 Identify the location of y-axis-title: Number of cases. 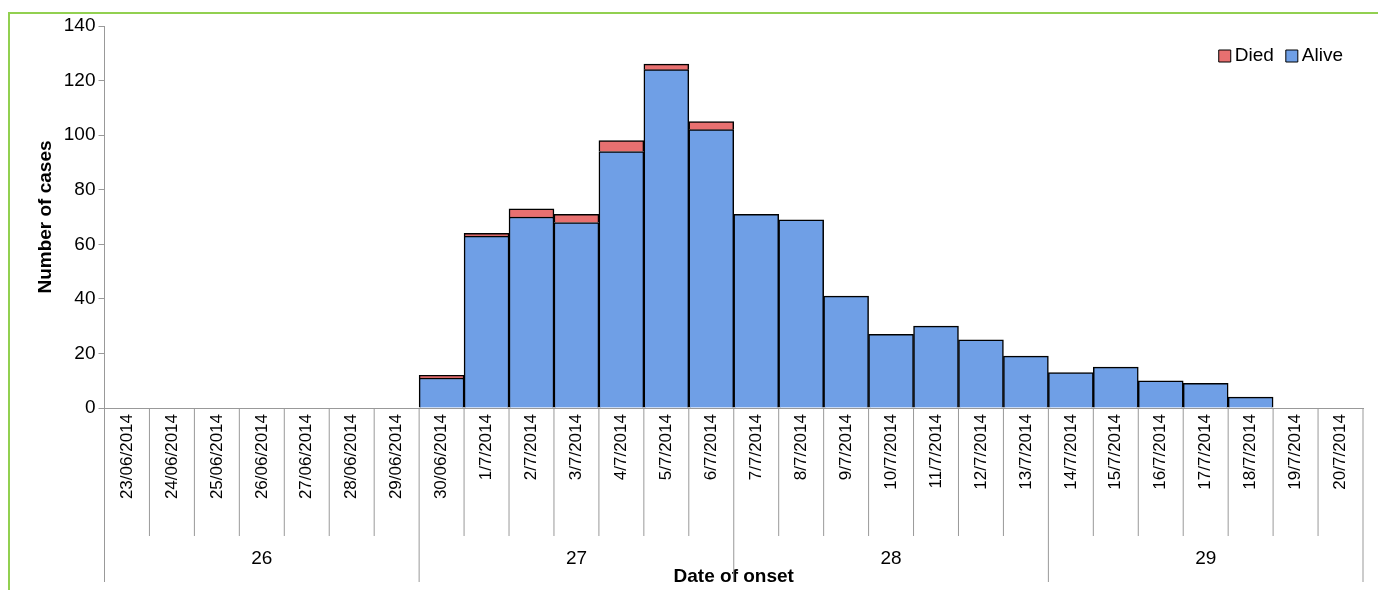
(44, 217).